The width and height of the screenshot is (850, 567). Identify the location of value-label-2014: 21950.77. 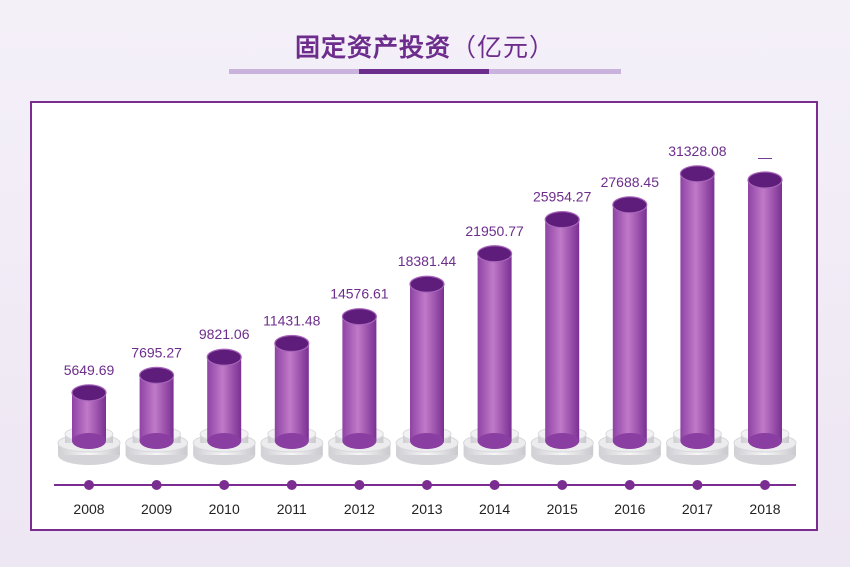
(494, 231).